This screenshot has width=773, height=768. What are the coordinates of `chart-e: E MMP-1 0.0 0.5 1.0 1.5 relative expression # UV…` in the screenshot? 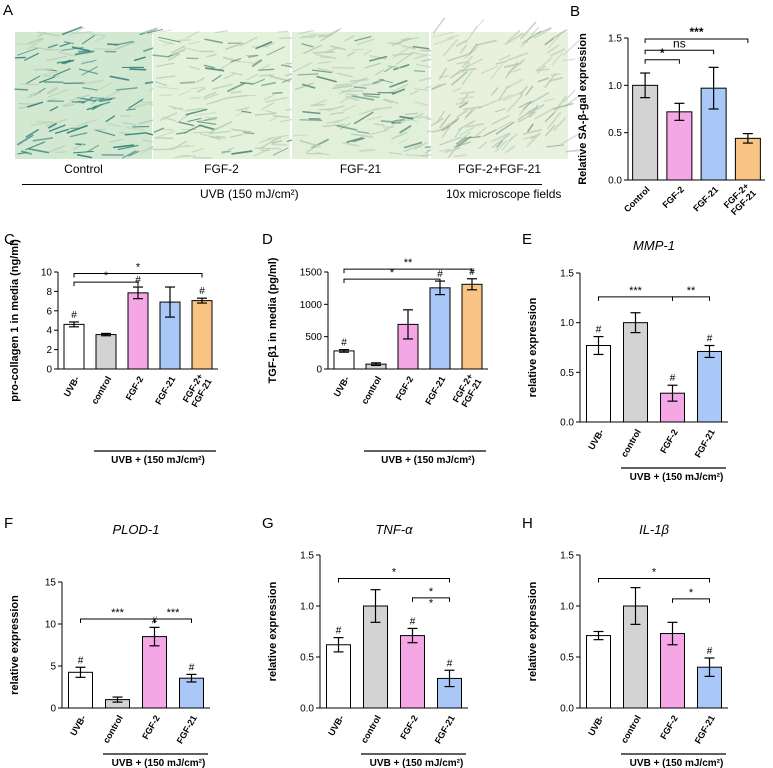 It's located at (625, 357).